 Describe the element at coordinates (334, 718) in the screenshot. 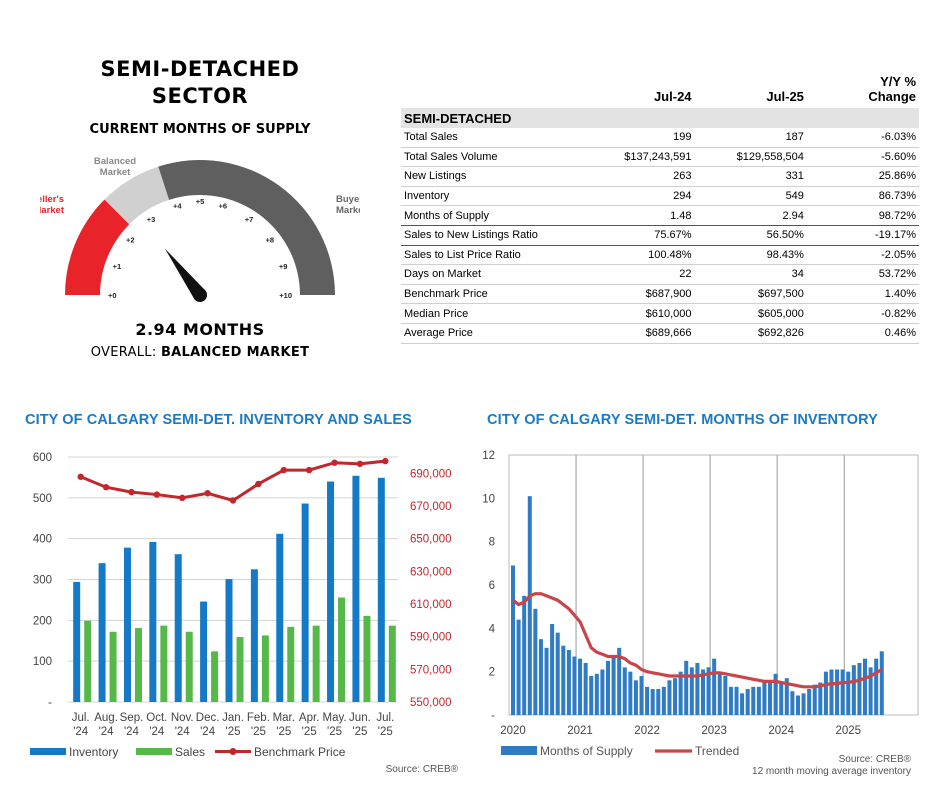

I see `x-tick-label-month: May.` at that location.